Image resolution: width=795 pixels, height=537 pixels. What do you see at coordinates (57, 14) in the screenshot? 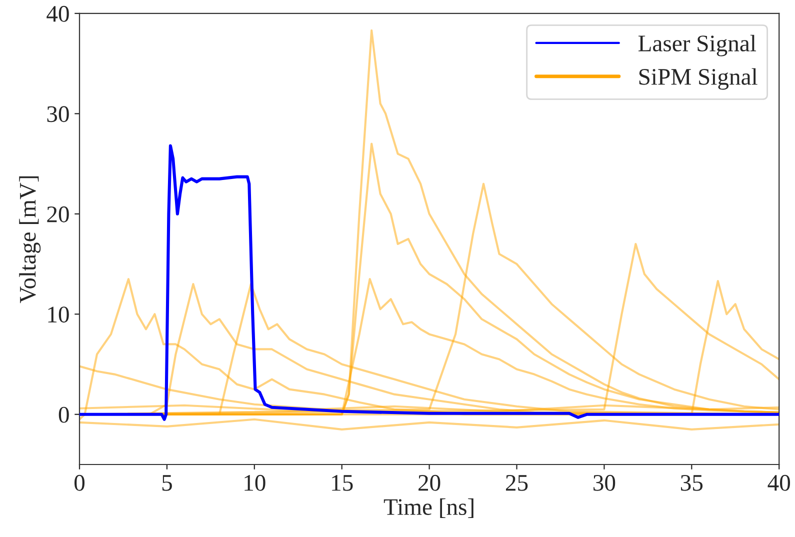
I see `y-tick-label: 40` at bounding box center [57, 14].